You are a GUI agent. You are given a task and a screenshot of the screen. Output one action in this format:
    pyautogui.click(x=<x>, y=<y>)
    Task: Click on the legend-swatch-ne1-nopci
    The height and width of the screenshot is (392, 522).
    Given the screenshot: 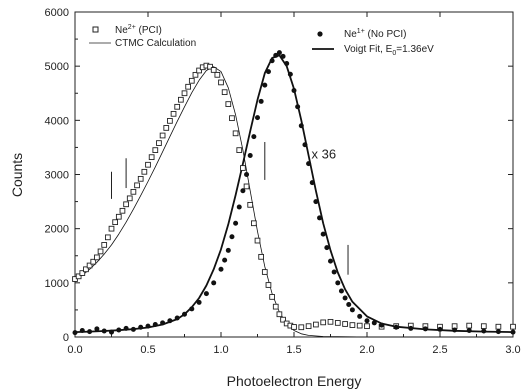 What is the action you would take?
    pyautogui.click(x=320, y=34)
    